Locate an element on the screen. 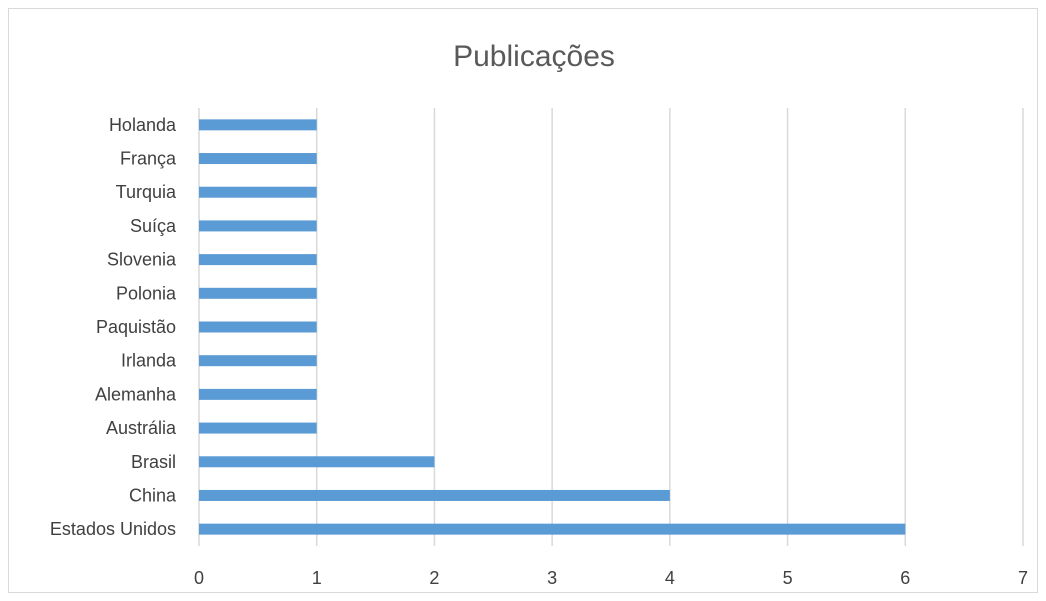 This screenshot has height=601, width=1046. category-label: Turquia is located at coordinates (146, 192).